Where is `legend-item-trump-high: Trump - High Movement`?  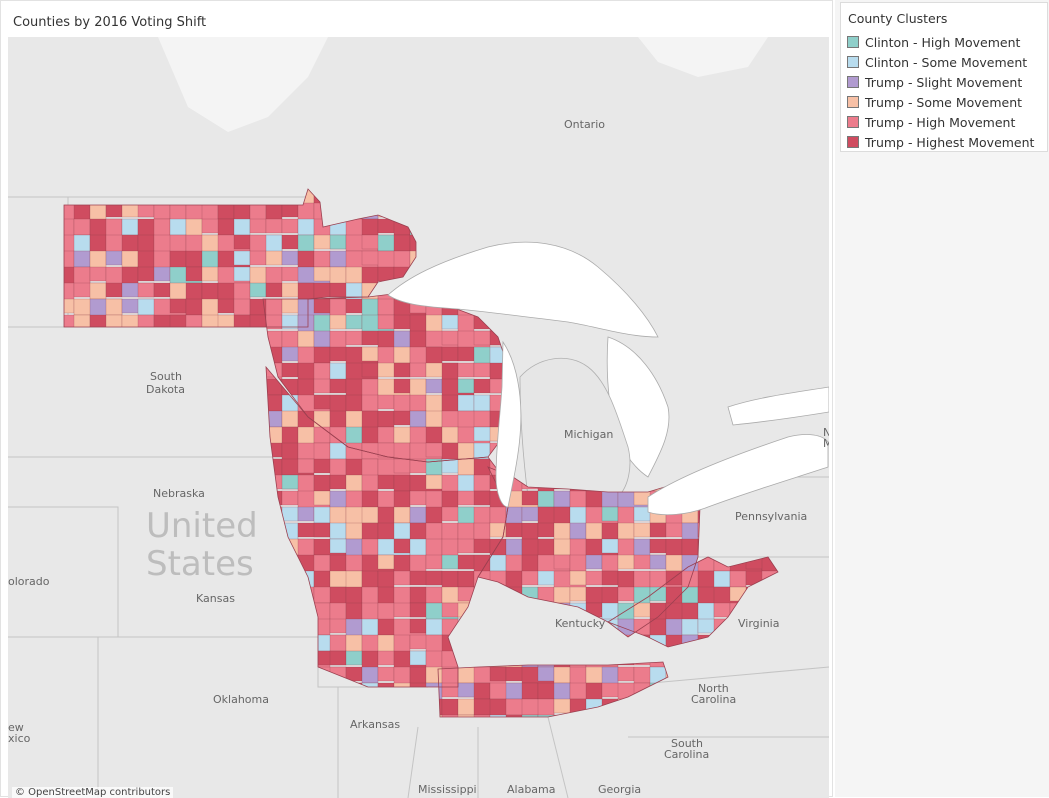 legend-item-trump-high: Trump - High Movement is located at coordinates (931, 122).